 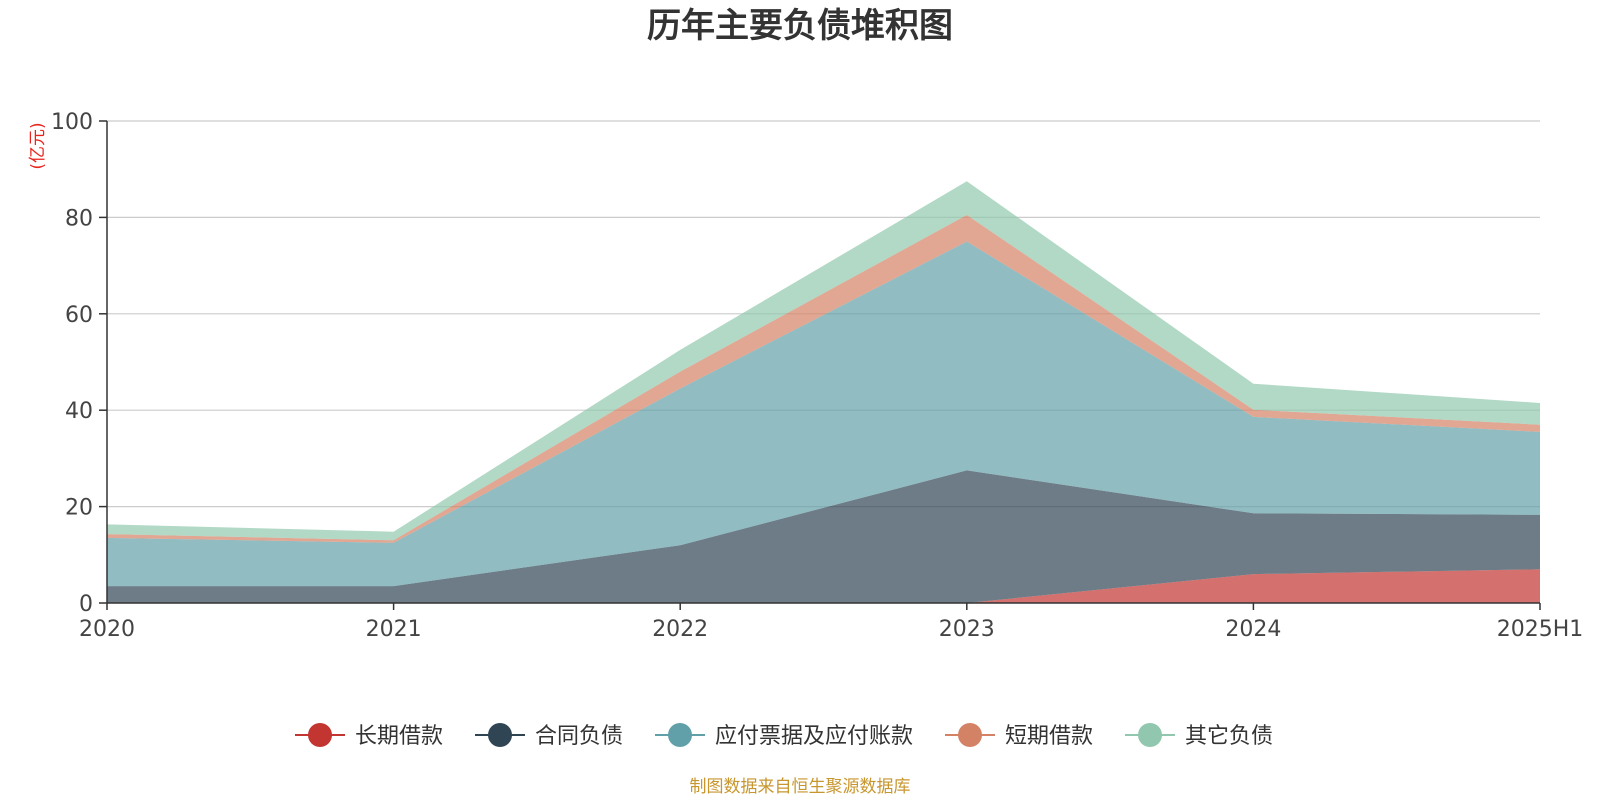 I want to click on legend-label: 长期借款, so click(x=399, y=736).